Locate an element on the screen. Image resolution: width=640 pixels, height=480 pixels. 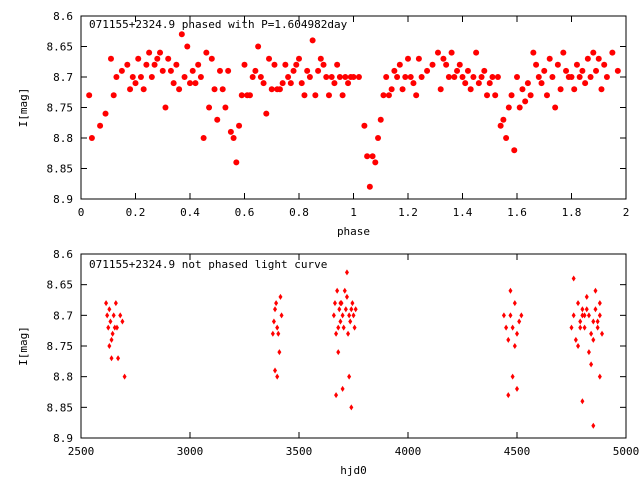
x-tick-label: 1.8 is located at coordinates (572, 212).